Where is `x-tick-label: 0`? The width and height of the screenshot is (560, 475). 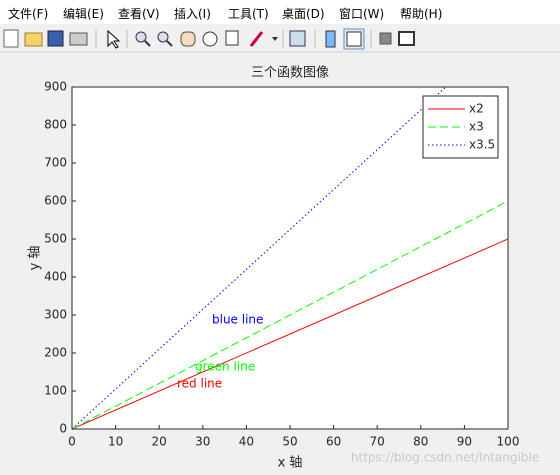
x-tick-label: 0 is located at coordinates (72, 442).